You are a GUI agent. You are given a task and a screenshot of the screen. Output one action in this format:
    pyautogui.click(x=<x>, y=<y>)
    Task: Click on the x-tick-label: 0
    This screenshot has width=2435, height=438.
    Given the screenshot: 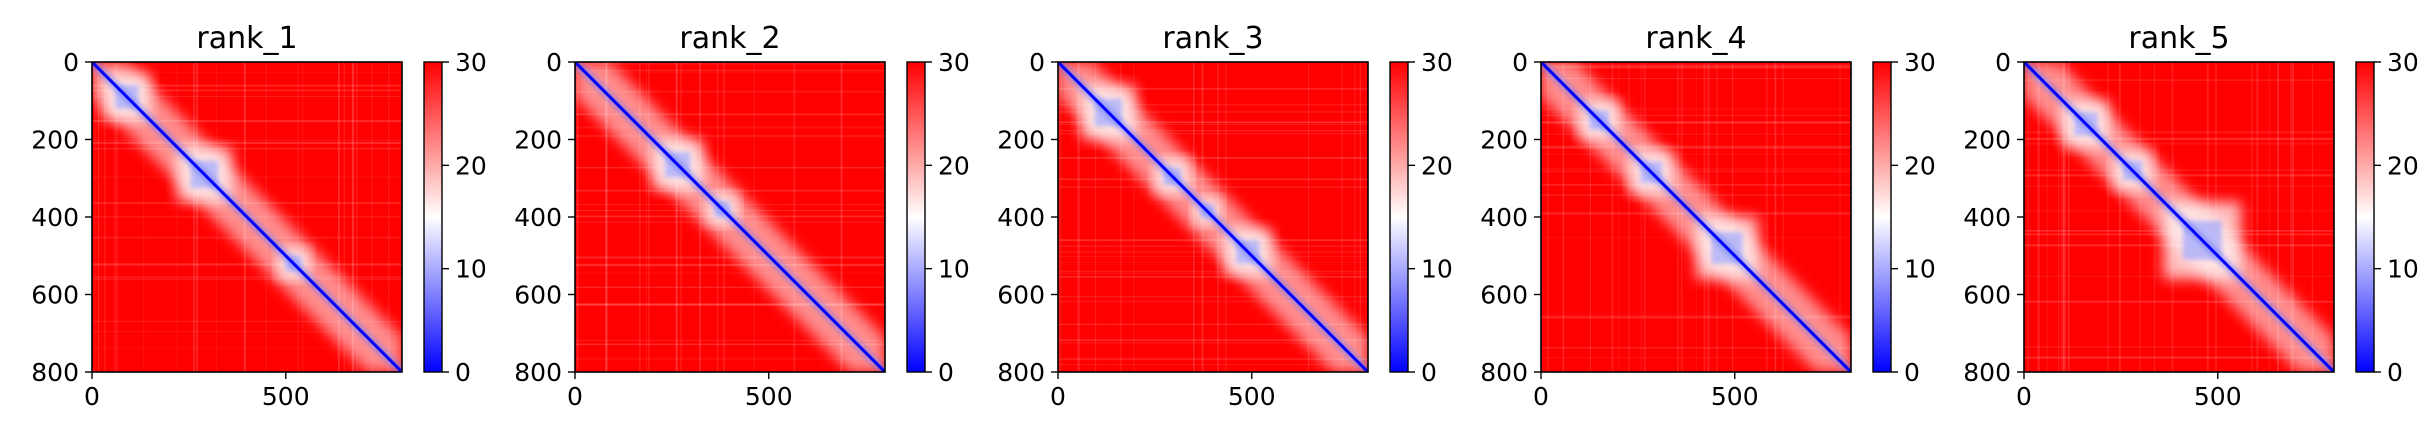 What is the action you would take?
    pyautogui.click(x=1058, y=396)
    